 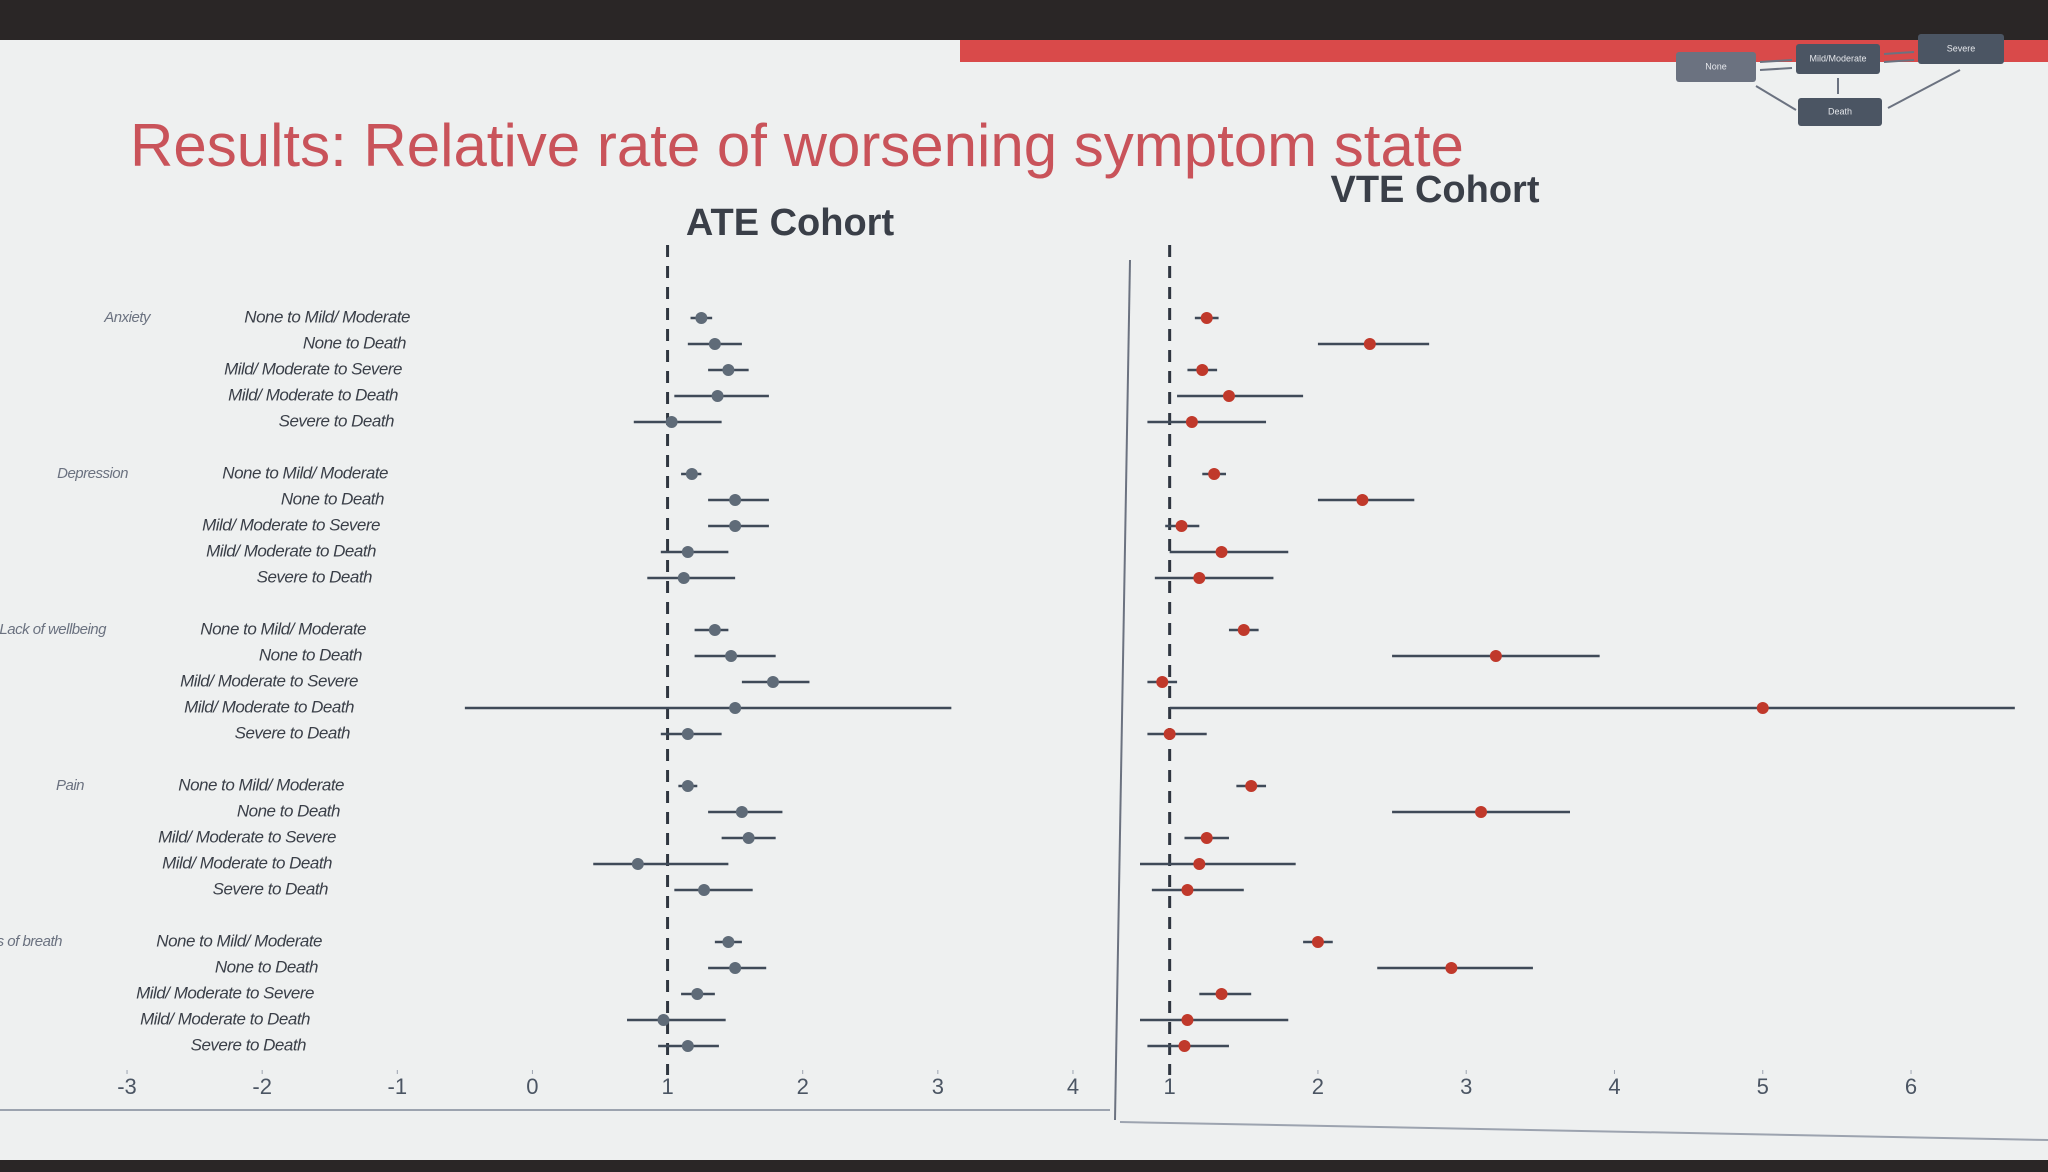 What do you see at coordinates (1122, 690) in the screenshot?
I see `panel-divider` at bounding box center [1122, 690].